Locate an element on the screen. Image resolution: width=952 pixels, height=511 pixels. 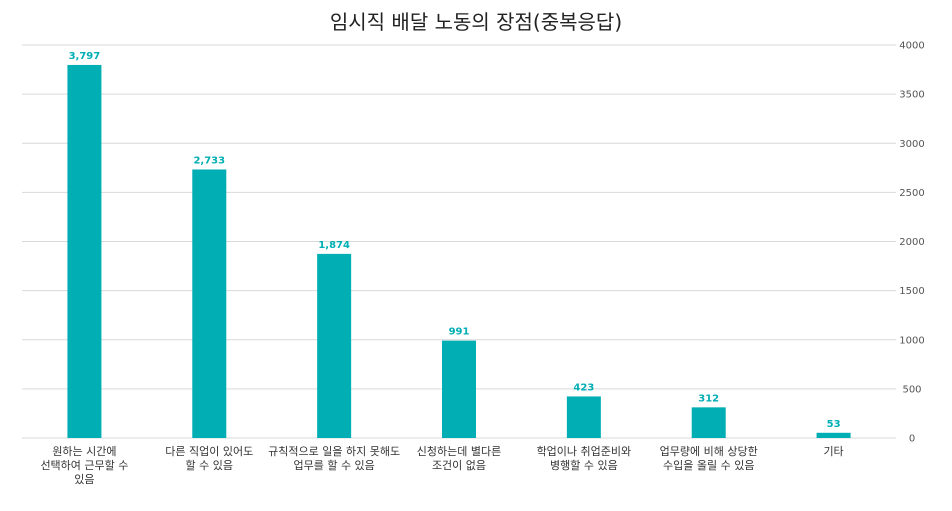
y-tick-label: 1500 is located at coordinates (911, 291).